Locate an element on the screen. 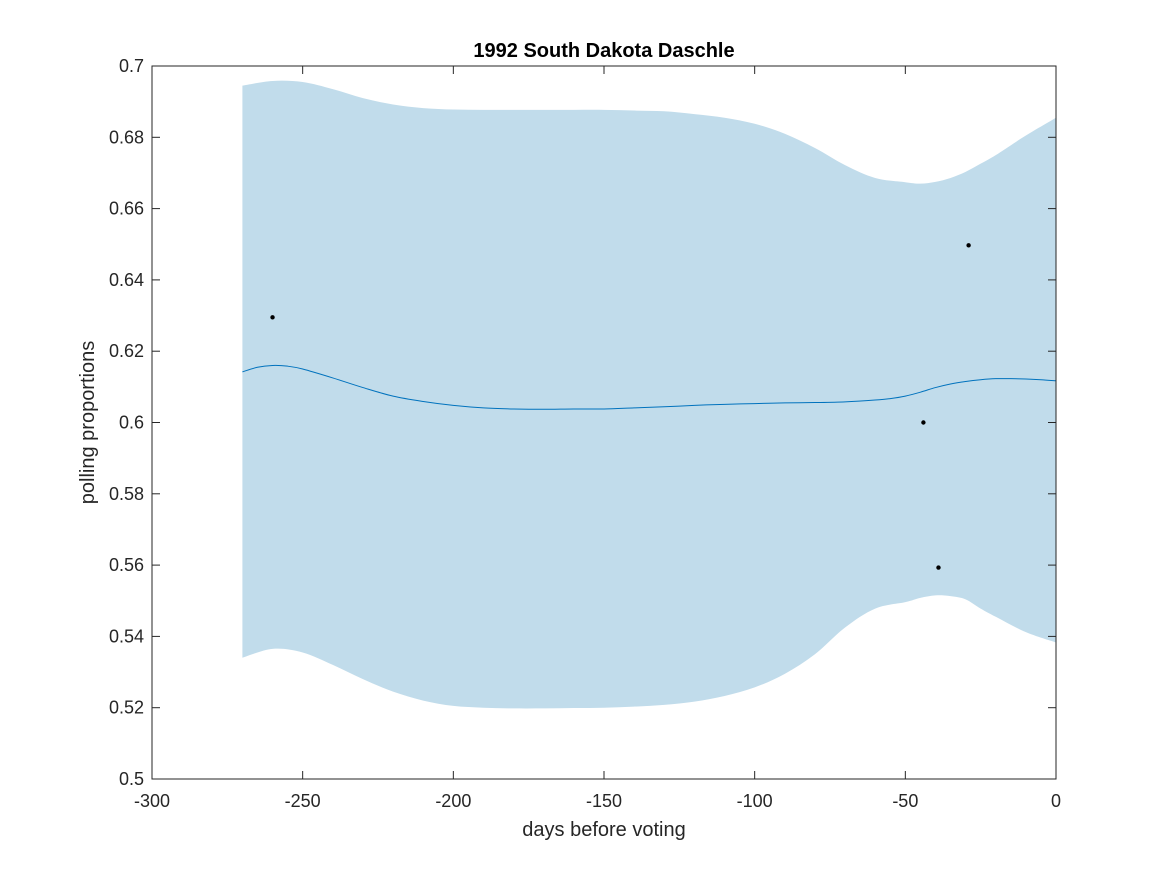 This screenshot has width=1167, height=875. x-axis-label: days before voting is located at coordinates (603, 830).